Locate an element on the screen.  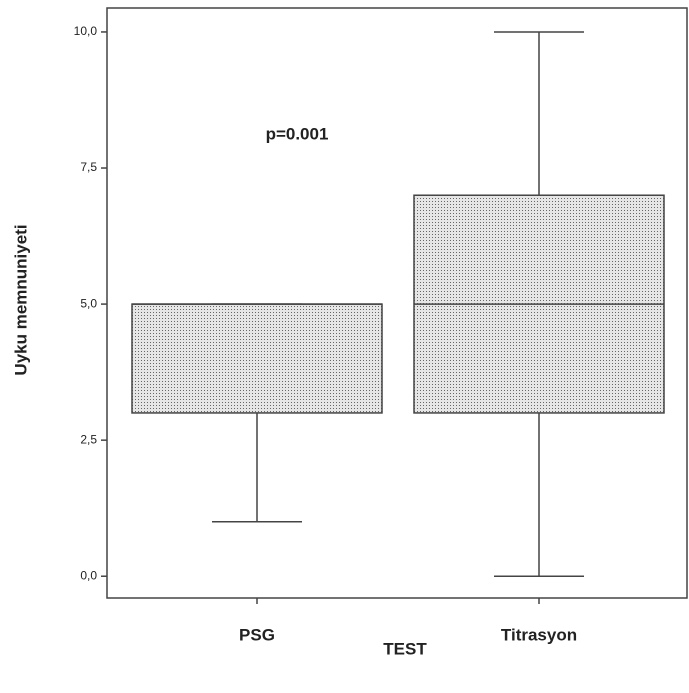
x-axis-label: TEST is located at coordinates (405, 648).